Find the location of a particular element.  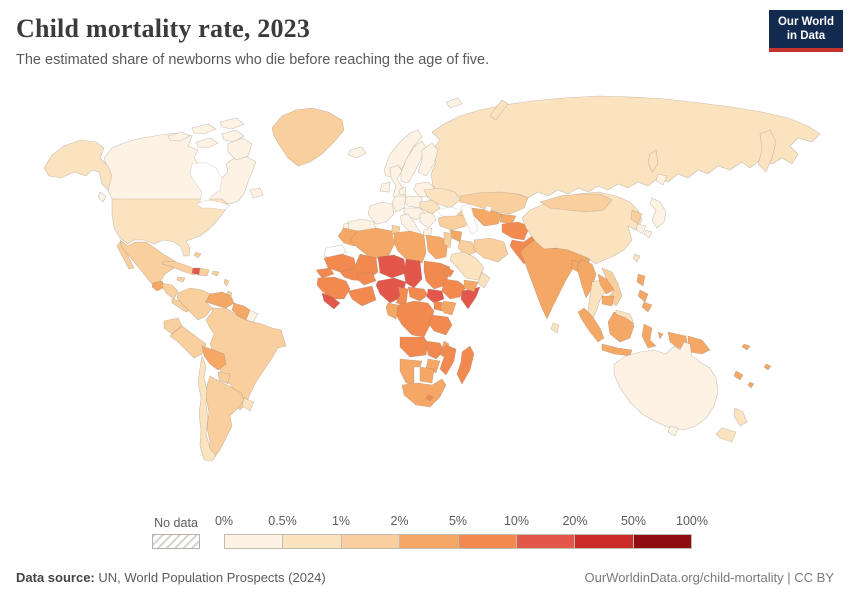

country-solomon-islands is located at coordinates (746, 347).